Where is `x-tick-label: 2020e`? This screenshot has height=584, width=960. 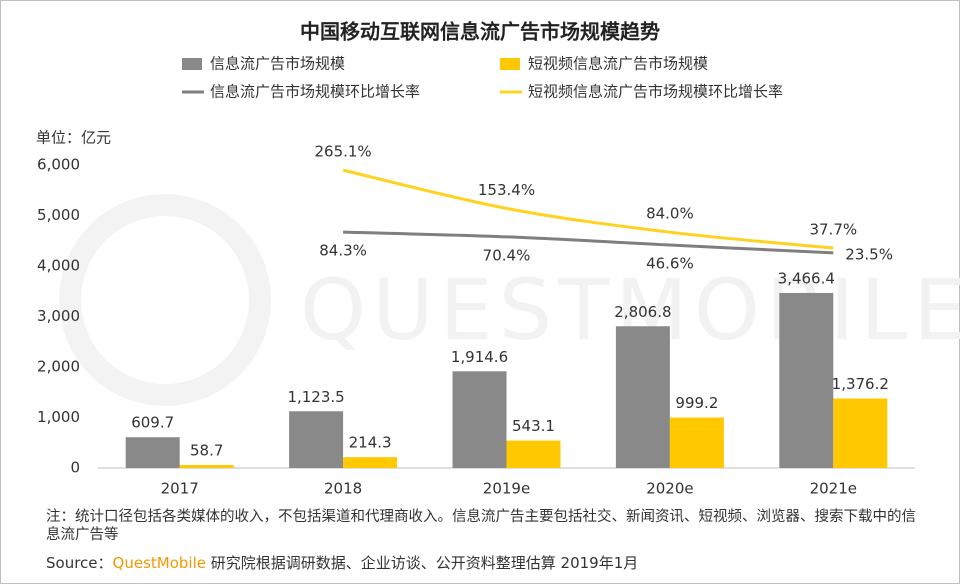
x-tick-label: 2020e is located at coordinates (669, 489).